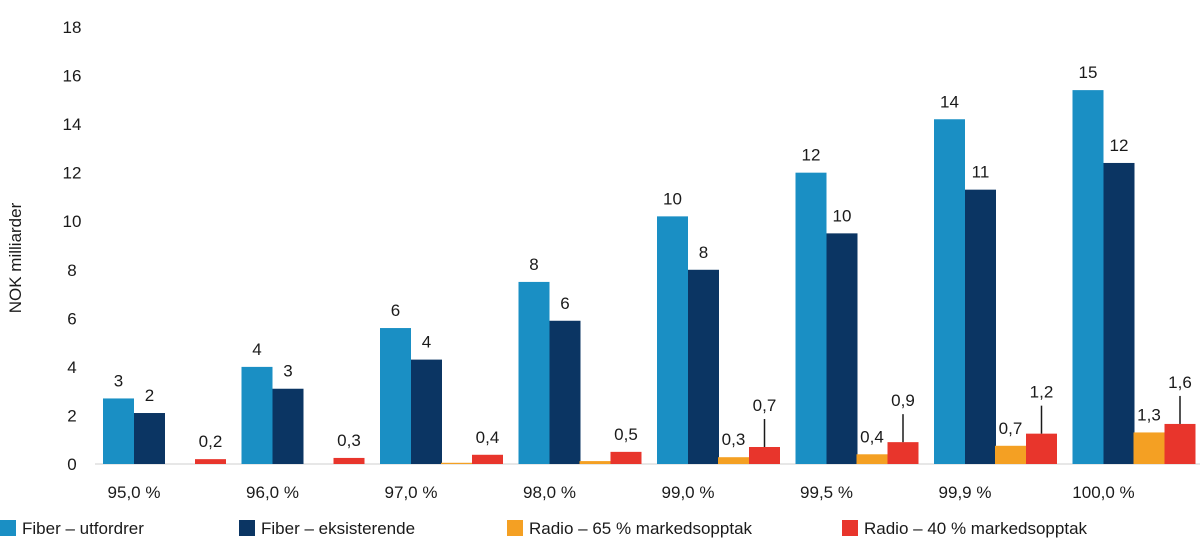 The height and width of the screenshot is (558, 1200). I want to click on x-tick-label: 100,0 %, so click(1103, 492).